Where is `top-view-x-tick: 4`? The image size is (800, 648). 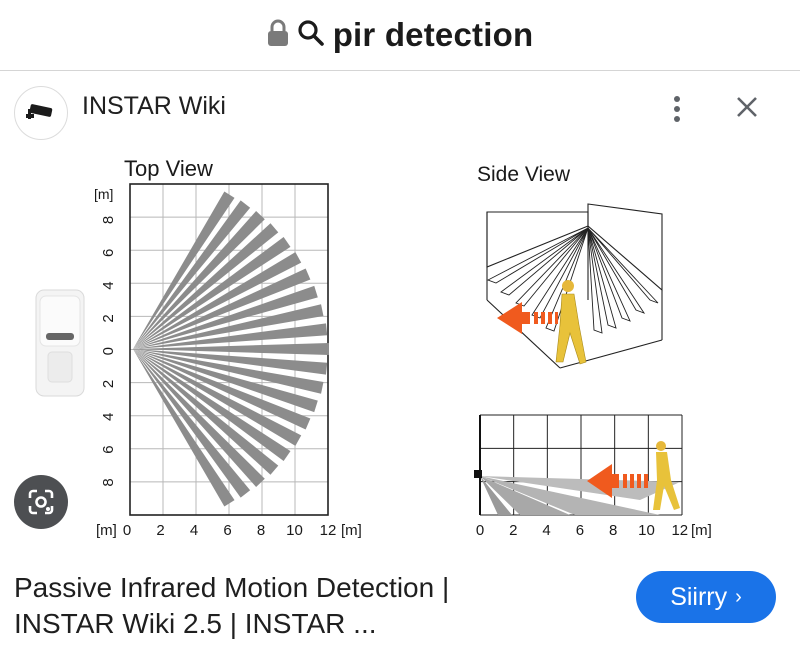
top-view-x-tick: 4 is located at coordinates (194, 530).